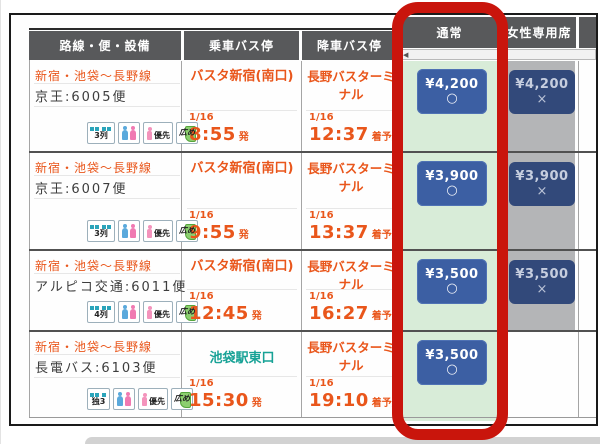 The width and height of the screenshot is (600, 444). What do you see at coordinates (542, 282) in the screenshot?
I see `women-fare-button: ¥3,500 ×` at bounding box center [542, 282].